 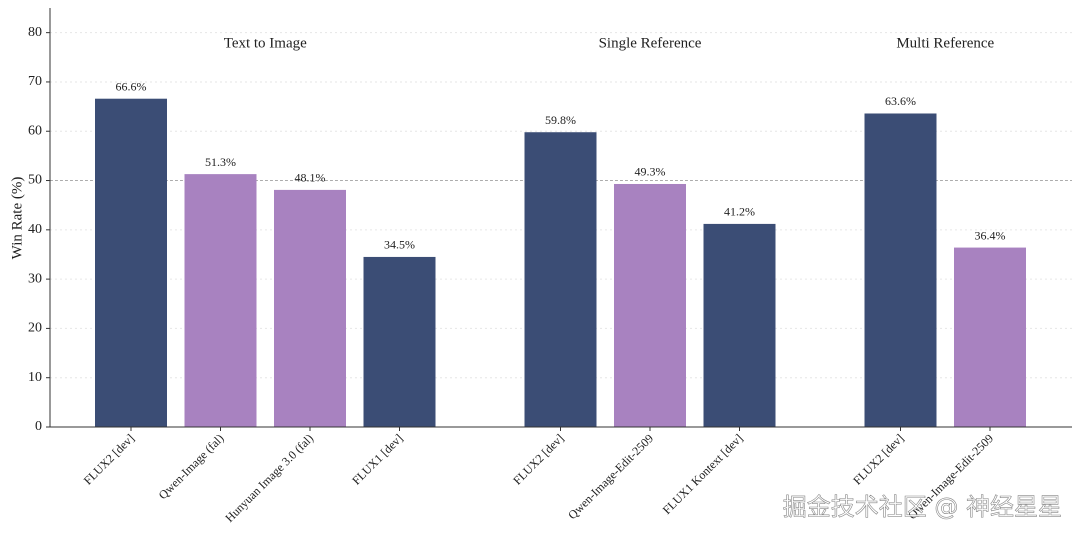 What do you see at coordinates (650, 172) in the screenshot?
I see `value-label: 49.3%` at bounding box center [650, 172].